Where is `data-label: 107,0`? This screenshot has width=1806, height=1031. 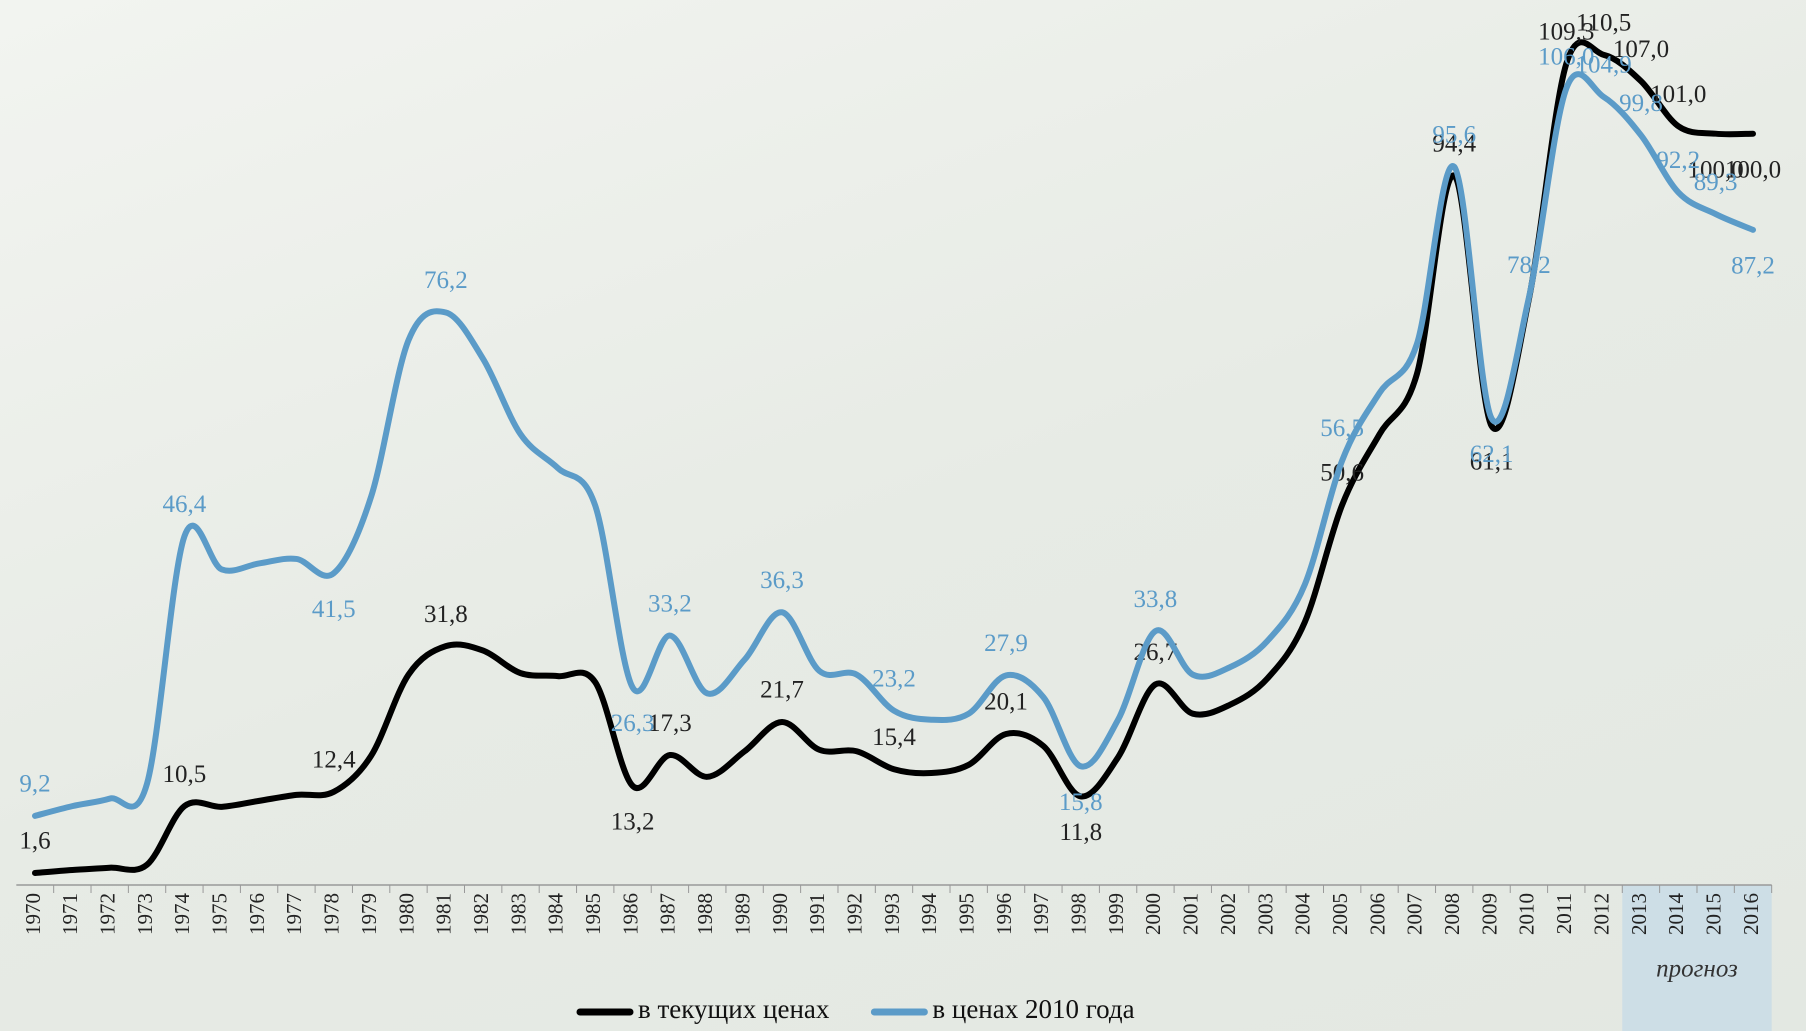 data-label: 107,0 is located at coordinates (1641, 49).